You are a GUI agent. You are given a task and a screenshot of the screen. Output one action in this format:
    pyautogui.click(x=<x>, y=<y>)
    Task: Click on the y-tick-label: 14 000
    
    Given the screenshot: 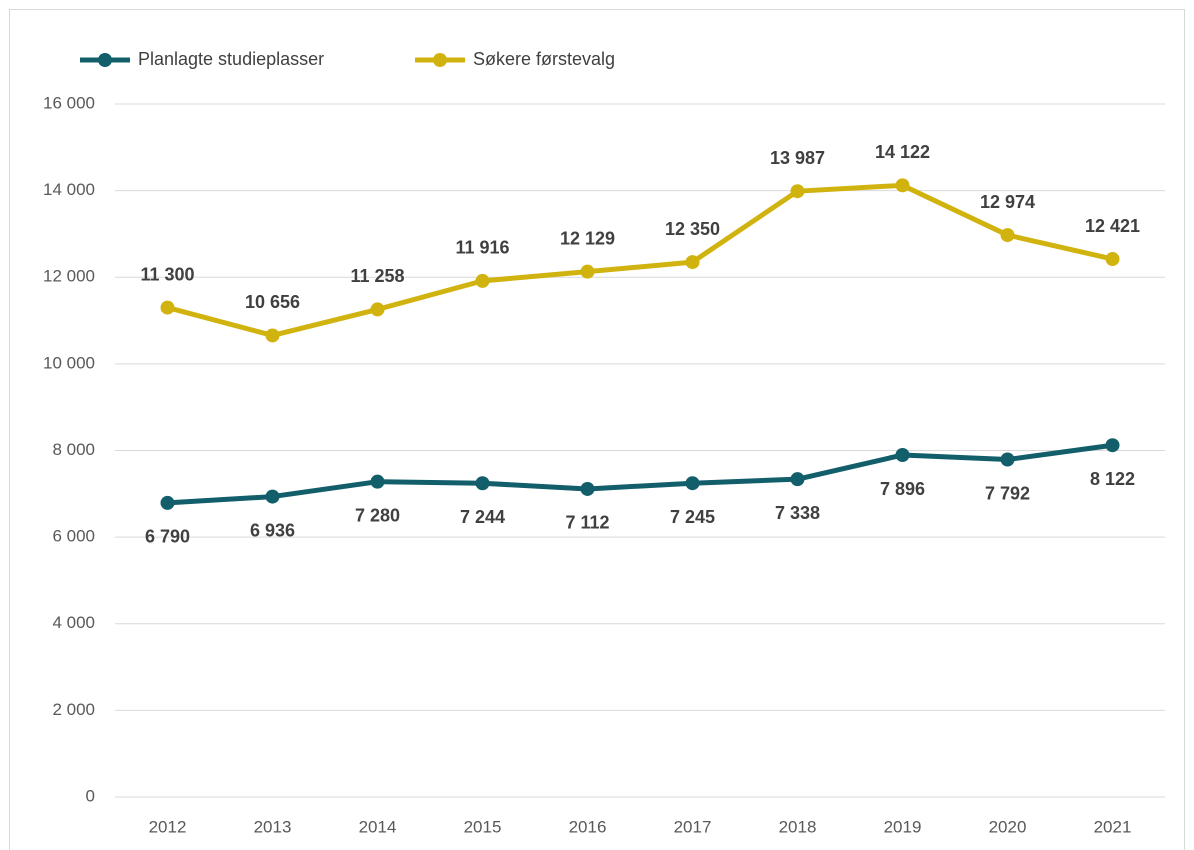 What is the action you would take?
    pyautogui.click(x=69, y=189)
    